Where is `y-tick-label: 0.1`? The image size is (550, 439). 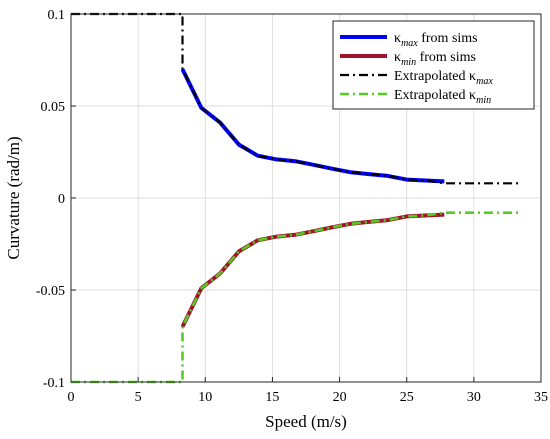 y-tick-label: 0.1 is located at coordinates (57, 15).